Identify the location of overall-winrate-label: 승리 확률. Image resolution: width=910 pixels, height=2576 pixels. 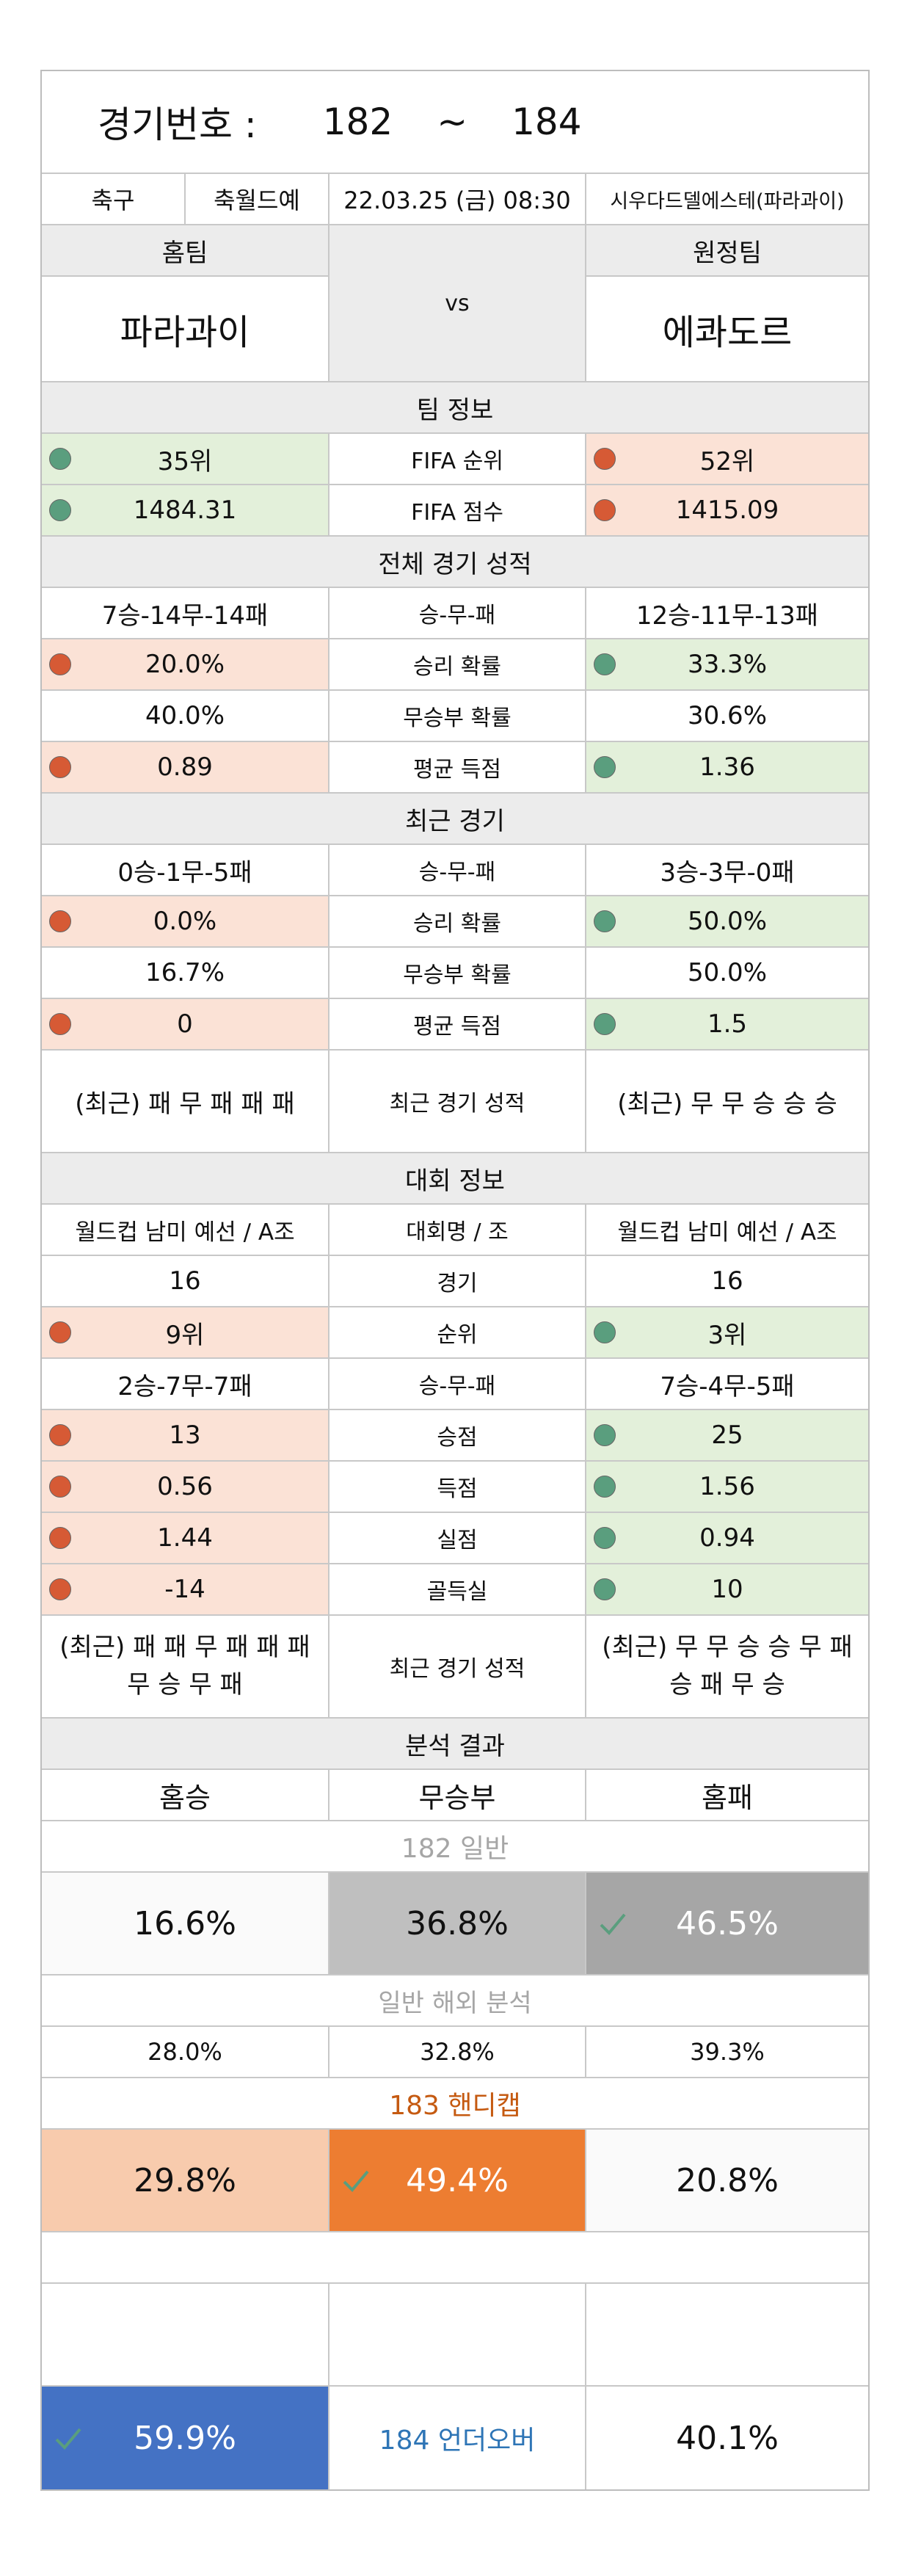
(458, 664).